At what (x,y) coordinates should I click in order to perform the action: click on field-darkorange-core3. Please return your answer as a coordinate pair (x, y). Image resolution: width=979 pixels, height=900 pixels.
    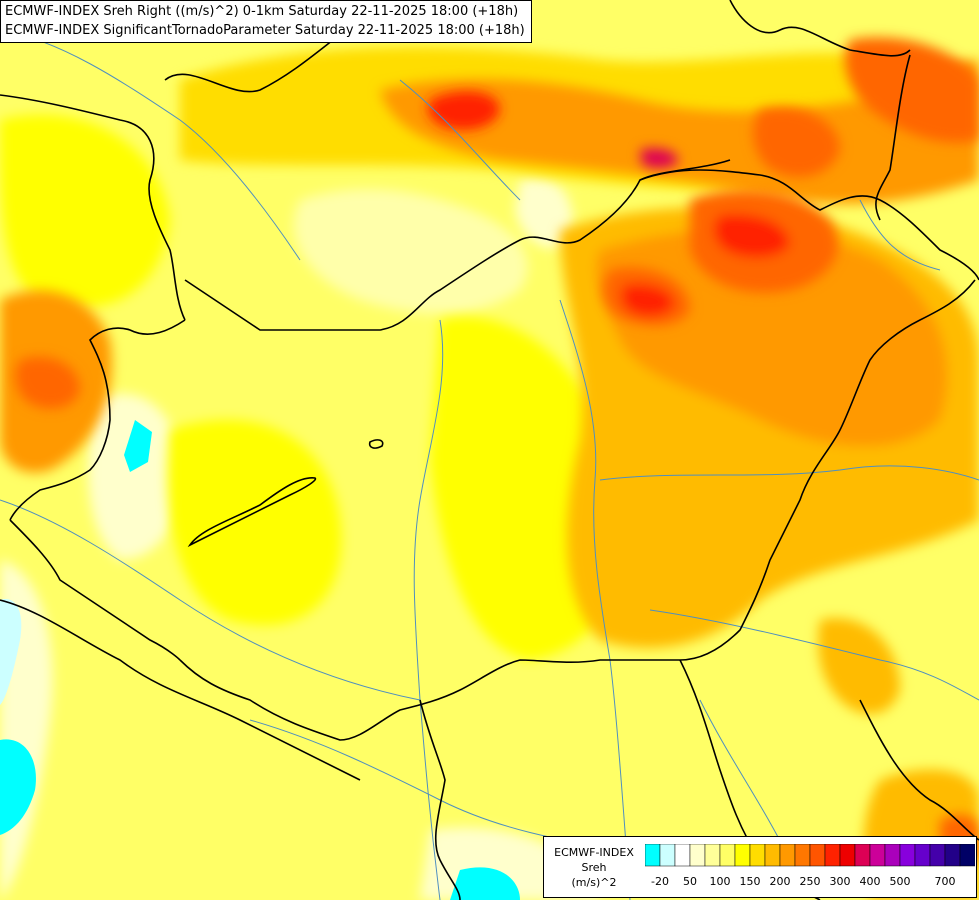
    Looking at the image, I should click on (796, 142).